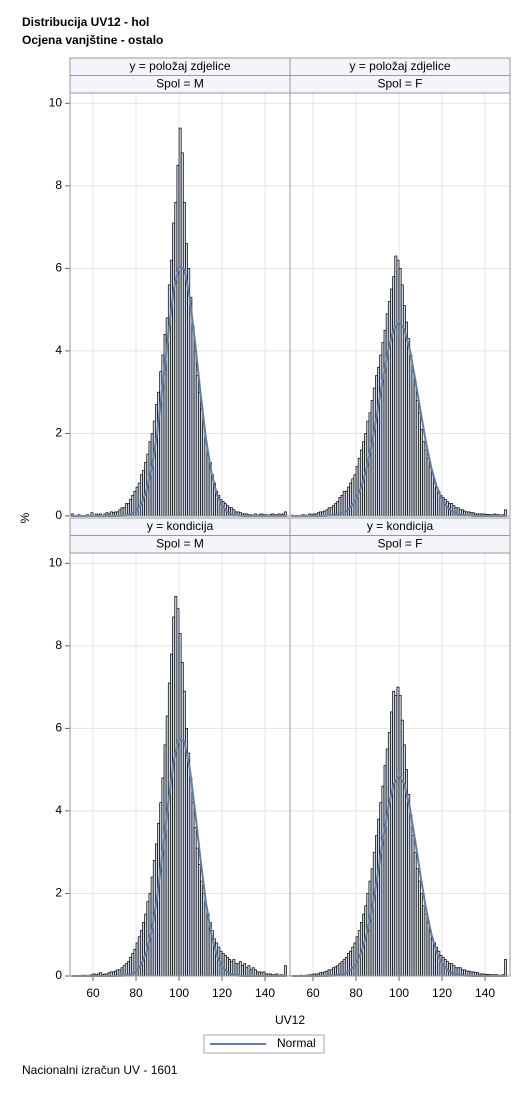 Image resolution: width=529 pixels, height=1096 pixels. What do you see at coordinates (290, 1020) in the screenshot?
I see `x-axis-label: UV12` at bounding box center [290, 1020].